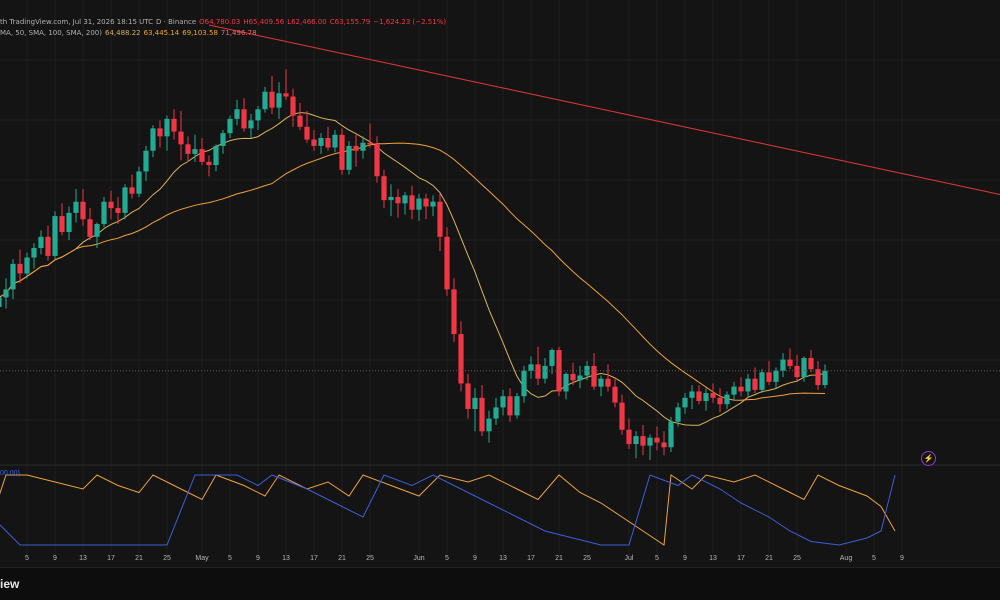 The image size is (1000, 600). Describe the element at coordinates (238, 33) in the screenshot. I see `ma-value-4: 71,496.78` at that location.